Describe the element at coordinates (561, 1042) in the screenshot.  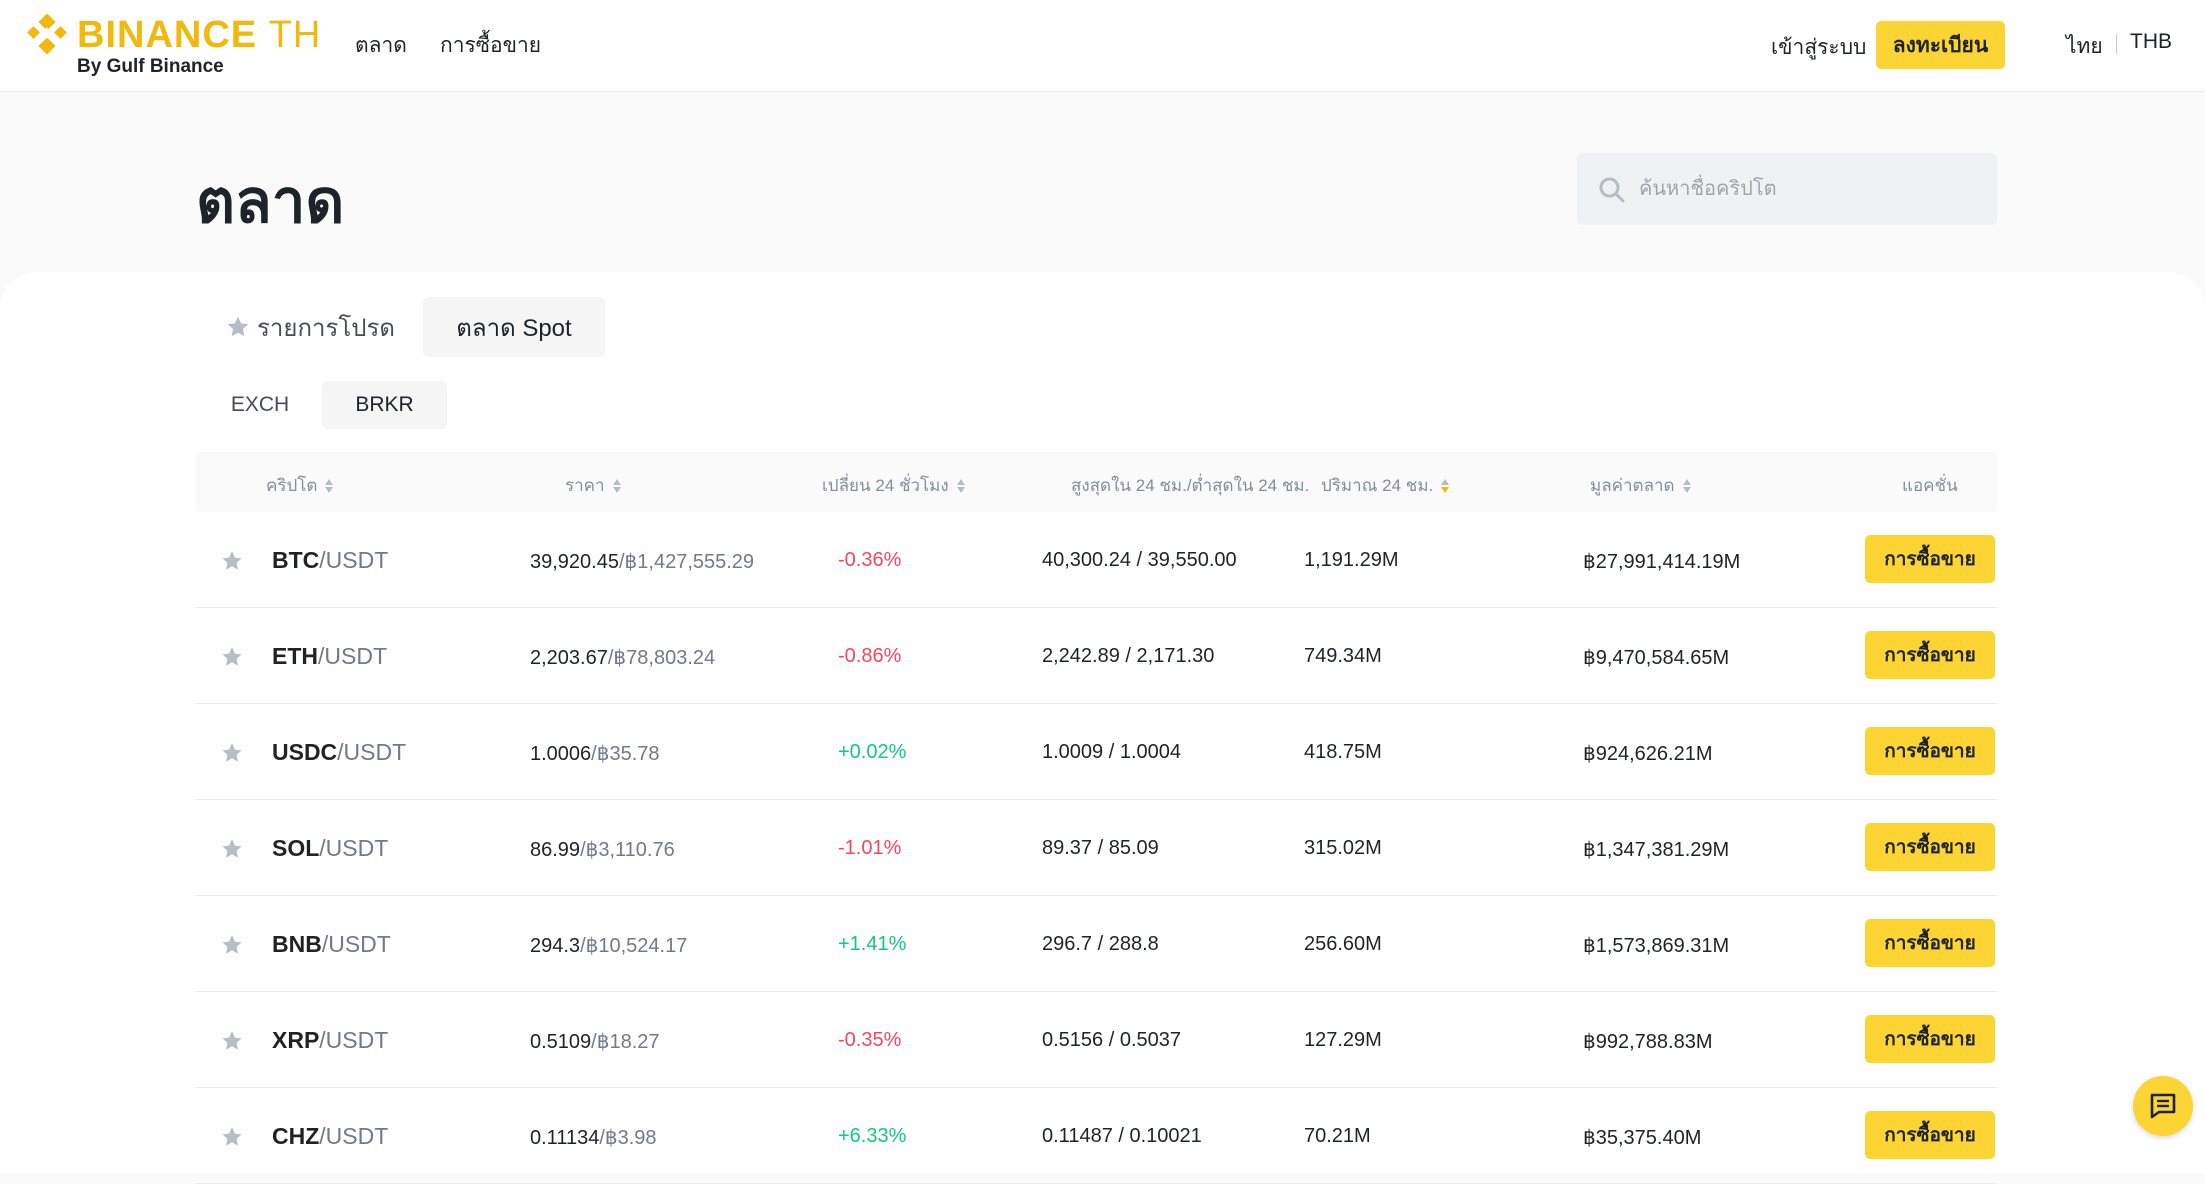
I see `price-usdt: 0.5109` at that location.